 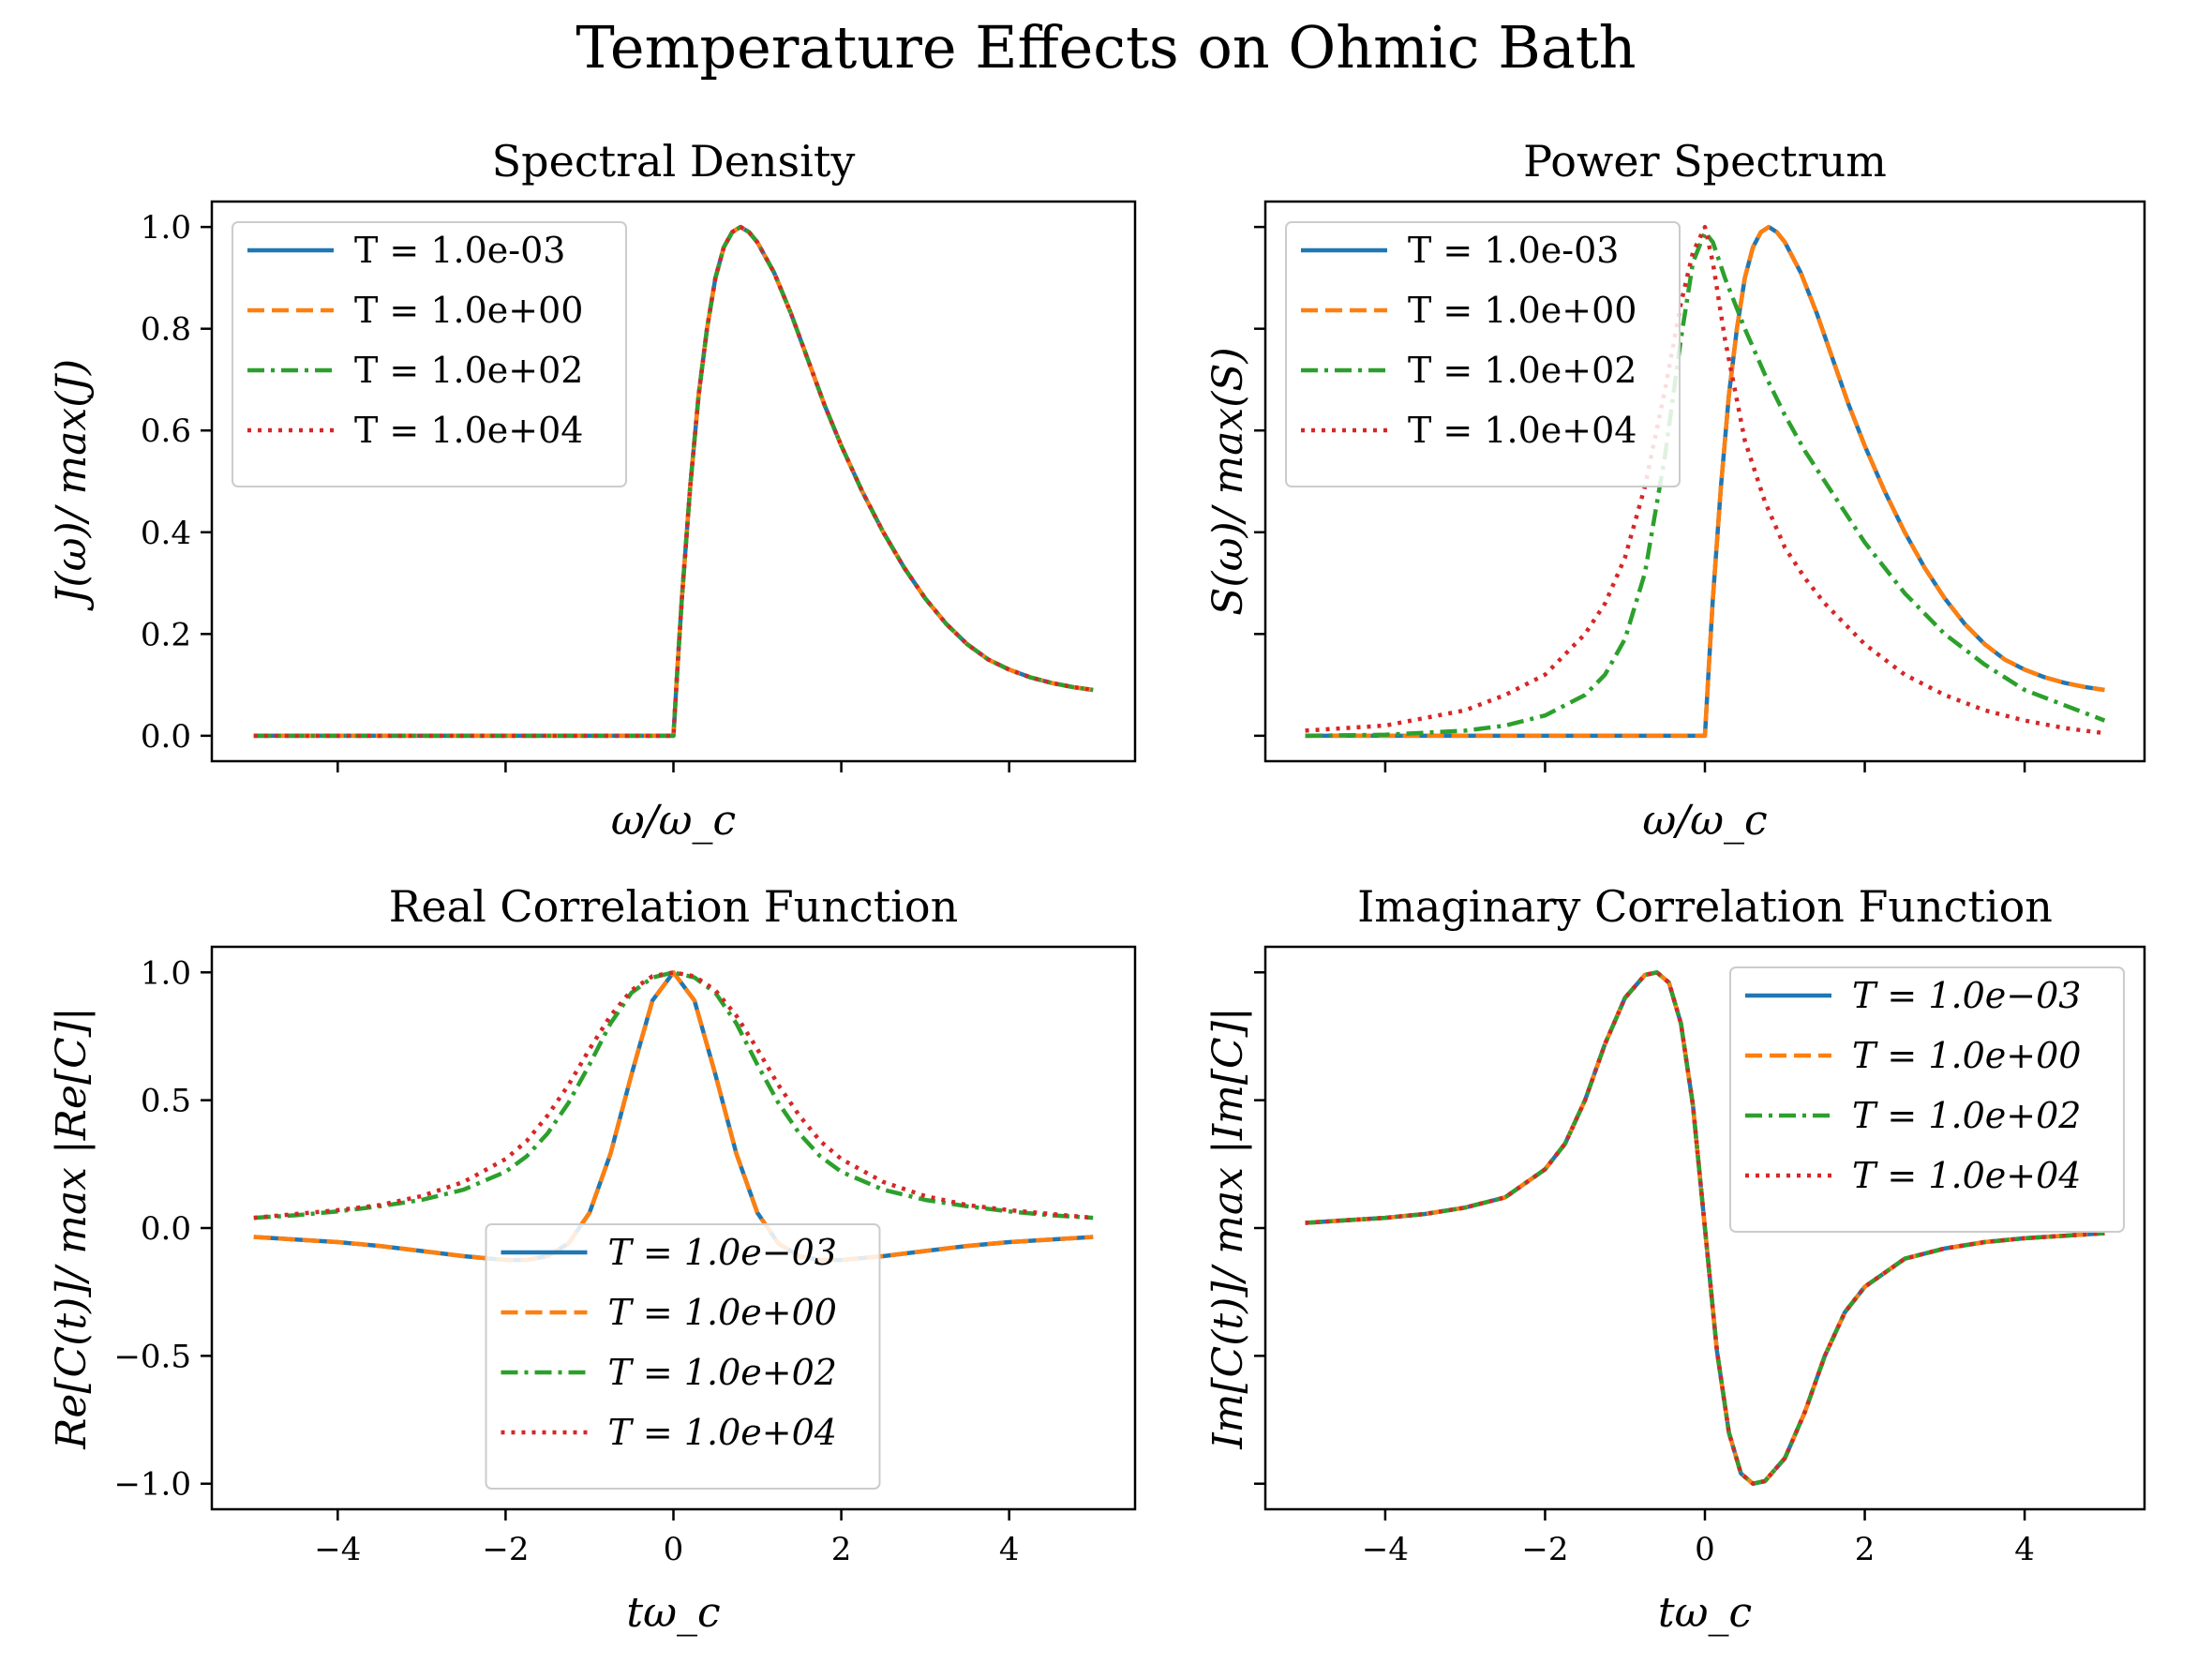 I want to click on y-tick-label: 0.8, so click(x=166, y=330).